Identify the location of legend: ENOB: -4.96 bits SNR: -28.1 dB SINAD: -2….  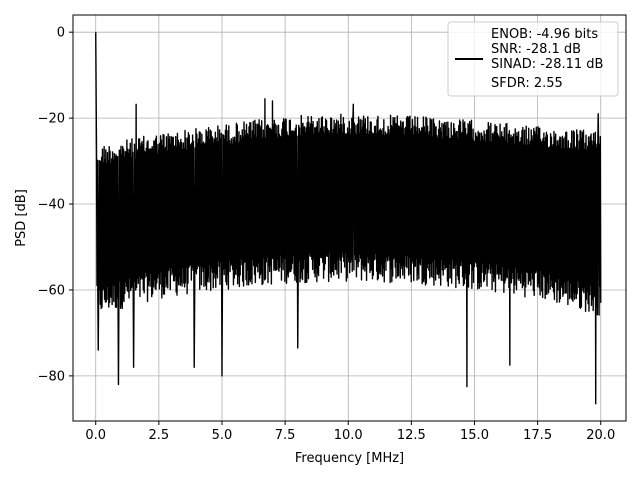
(533, 59).